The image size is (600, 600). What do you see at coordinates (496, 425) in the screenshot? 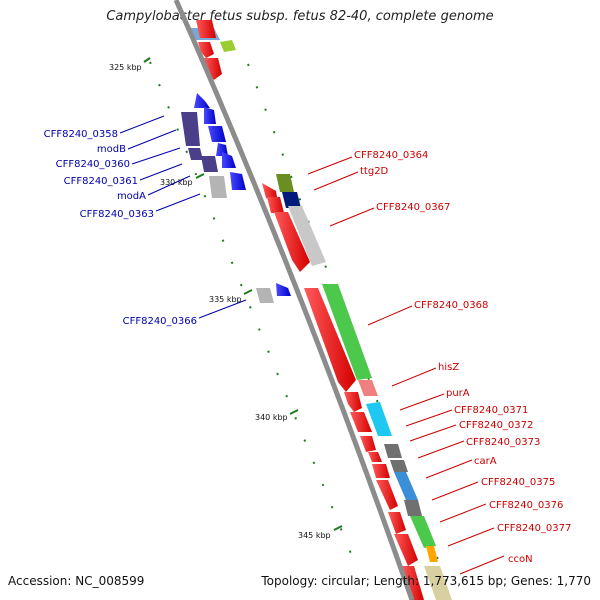
I see `gene-label: CFF8240_0372` at bounding box center [496, 425].